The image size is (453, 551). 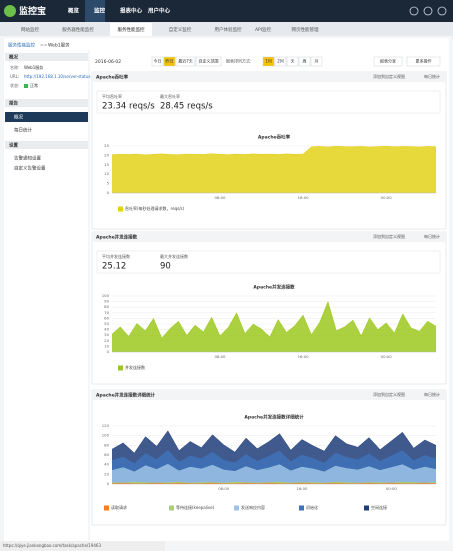 What do you see at coordinates (23, 130) in the screenshot?
I see `sidebar-item: 每日统计` at bounding box center [23, 130].